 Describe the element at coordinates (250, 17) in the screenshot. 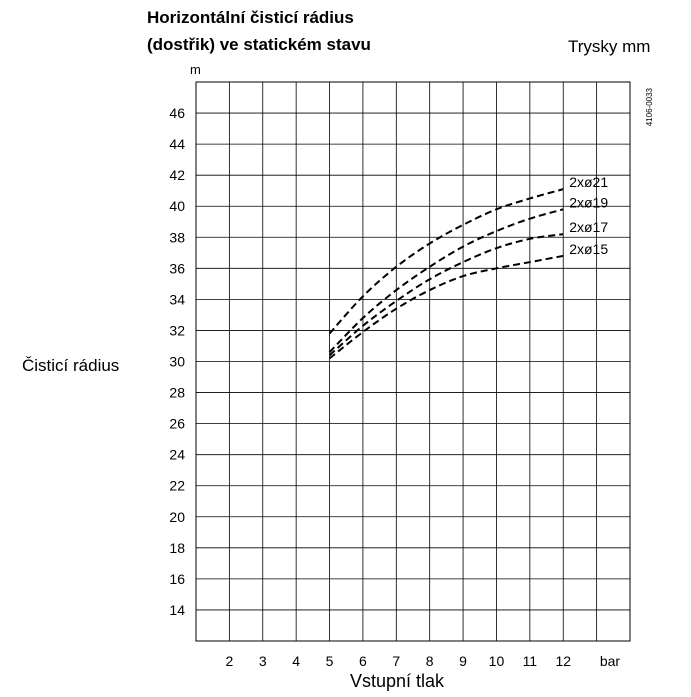

I see `chart-title: Horizontální čisticí rádius` at that location.